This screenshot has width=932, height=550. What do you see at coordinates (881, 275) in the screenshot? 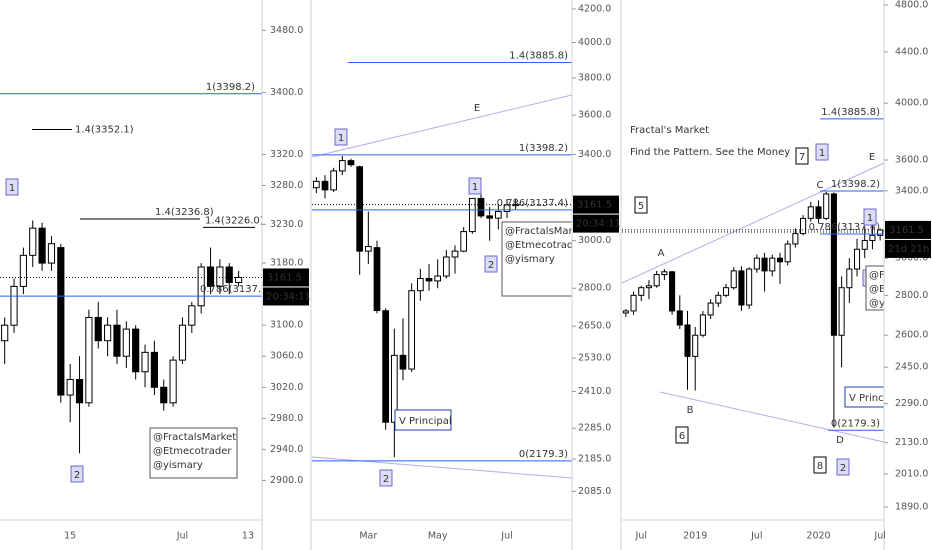
I see `watermark-line: @Fra` at bounding box center [881, 275].